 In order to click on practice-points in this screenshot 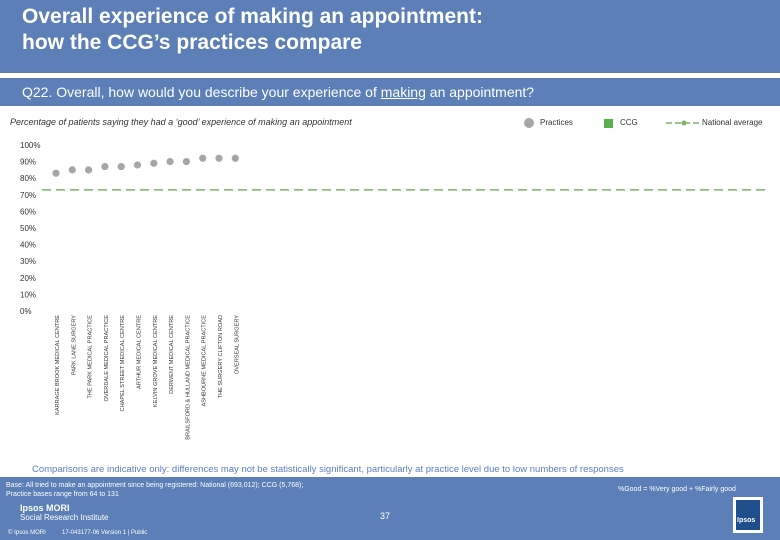, I will do `click(145, 165)`.